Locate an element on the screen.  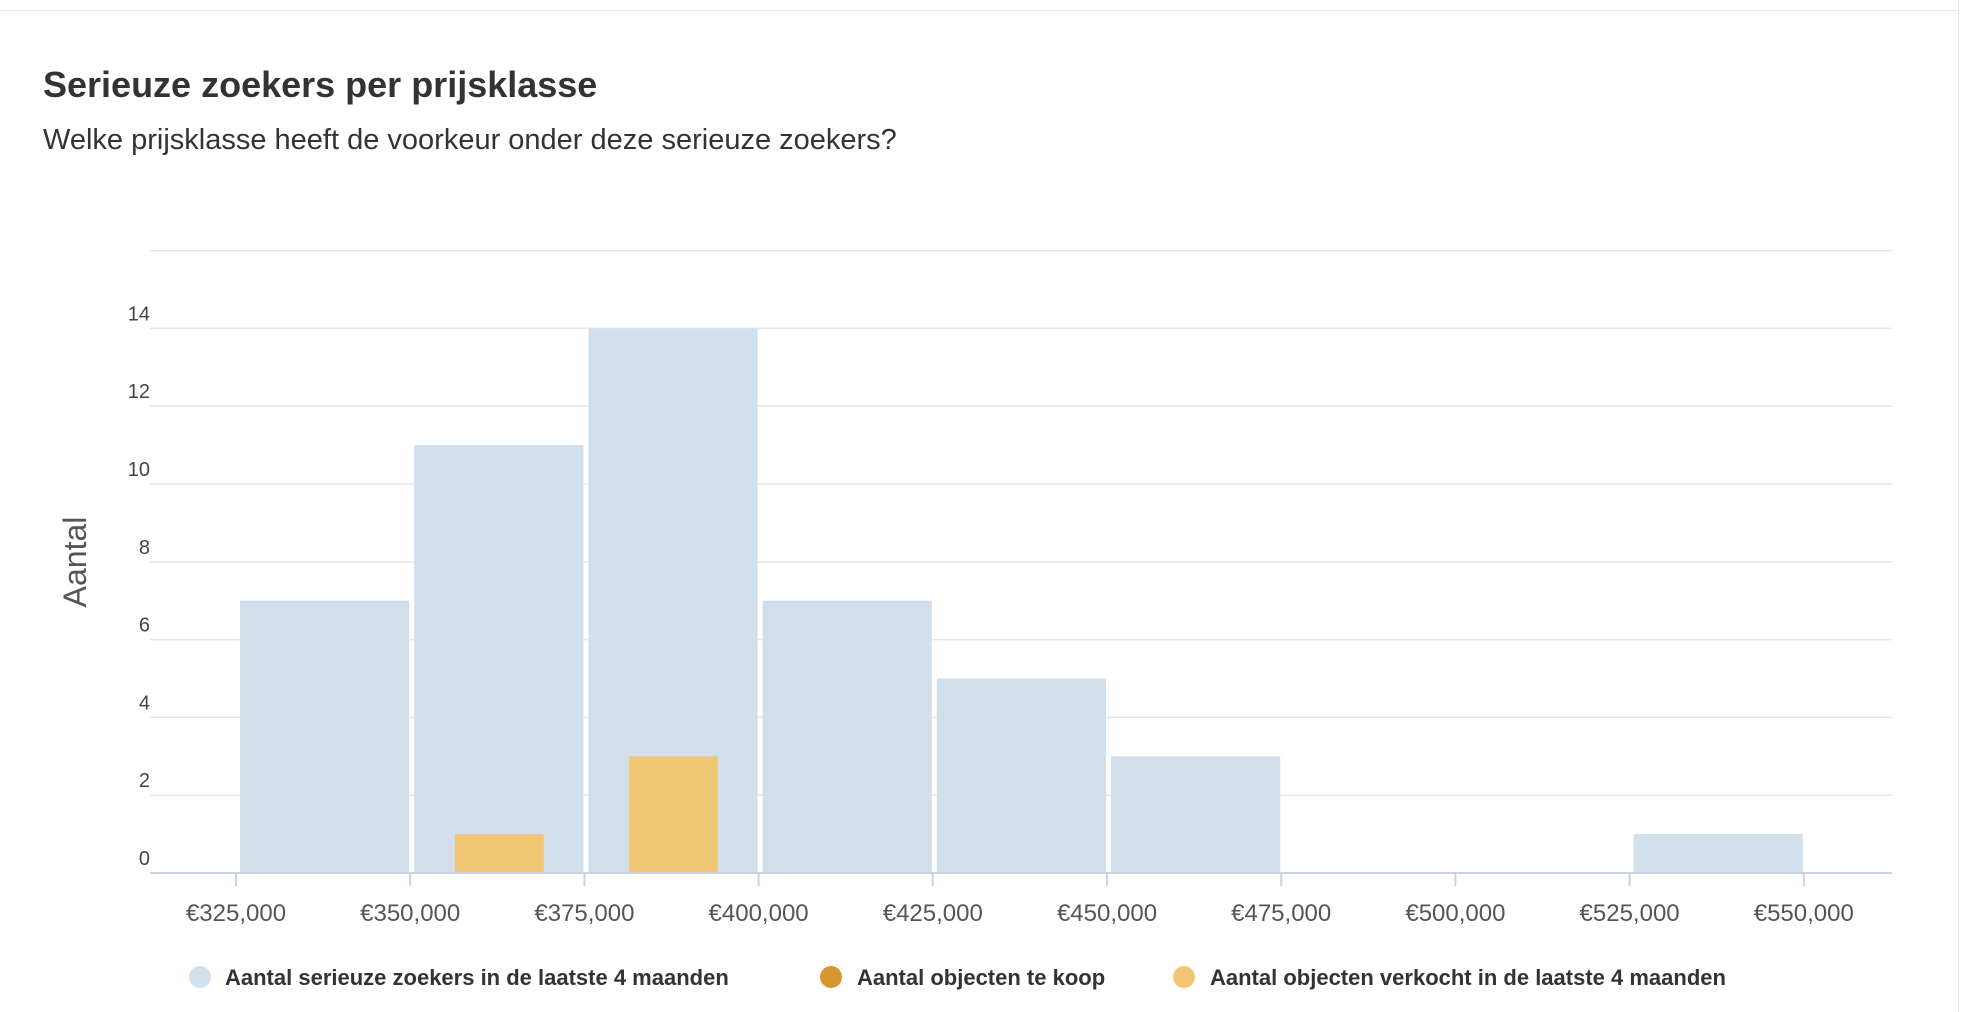
x-tick-label: €350,000 is located at coordinates (410, 913).